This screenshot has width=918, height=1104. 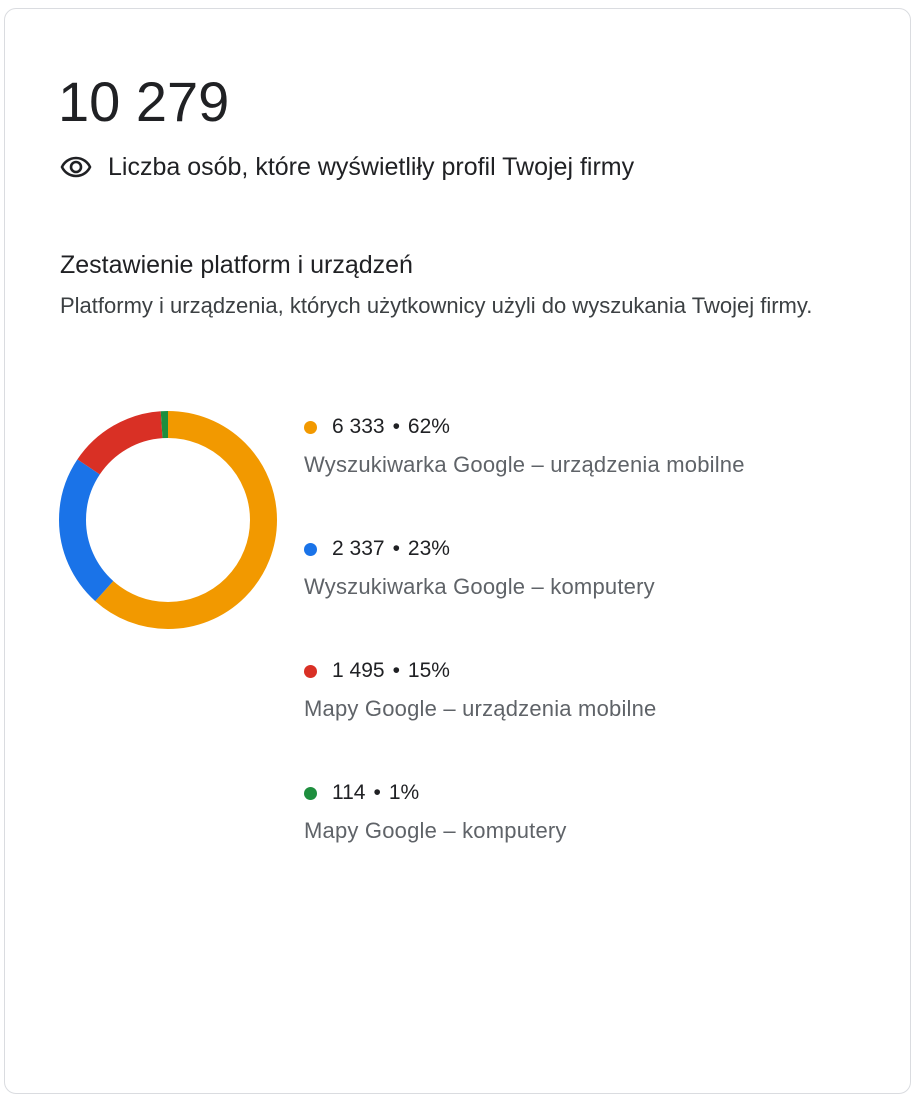 I want to click on legend-value: 1 495, so click(x=358, y=670).